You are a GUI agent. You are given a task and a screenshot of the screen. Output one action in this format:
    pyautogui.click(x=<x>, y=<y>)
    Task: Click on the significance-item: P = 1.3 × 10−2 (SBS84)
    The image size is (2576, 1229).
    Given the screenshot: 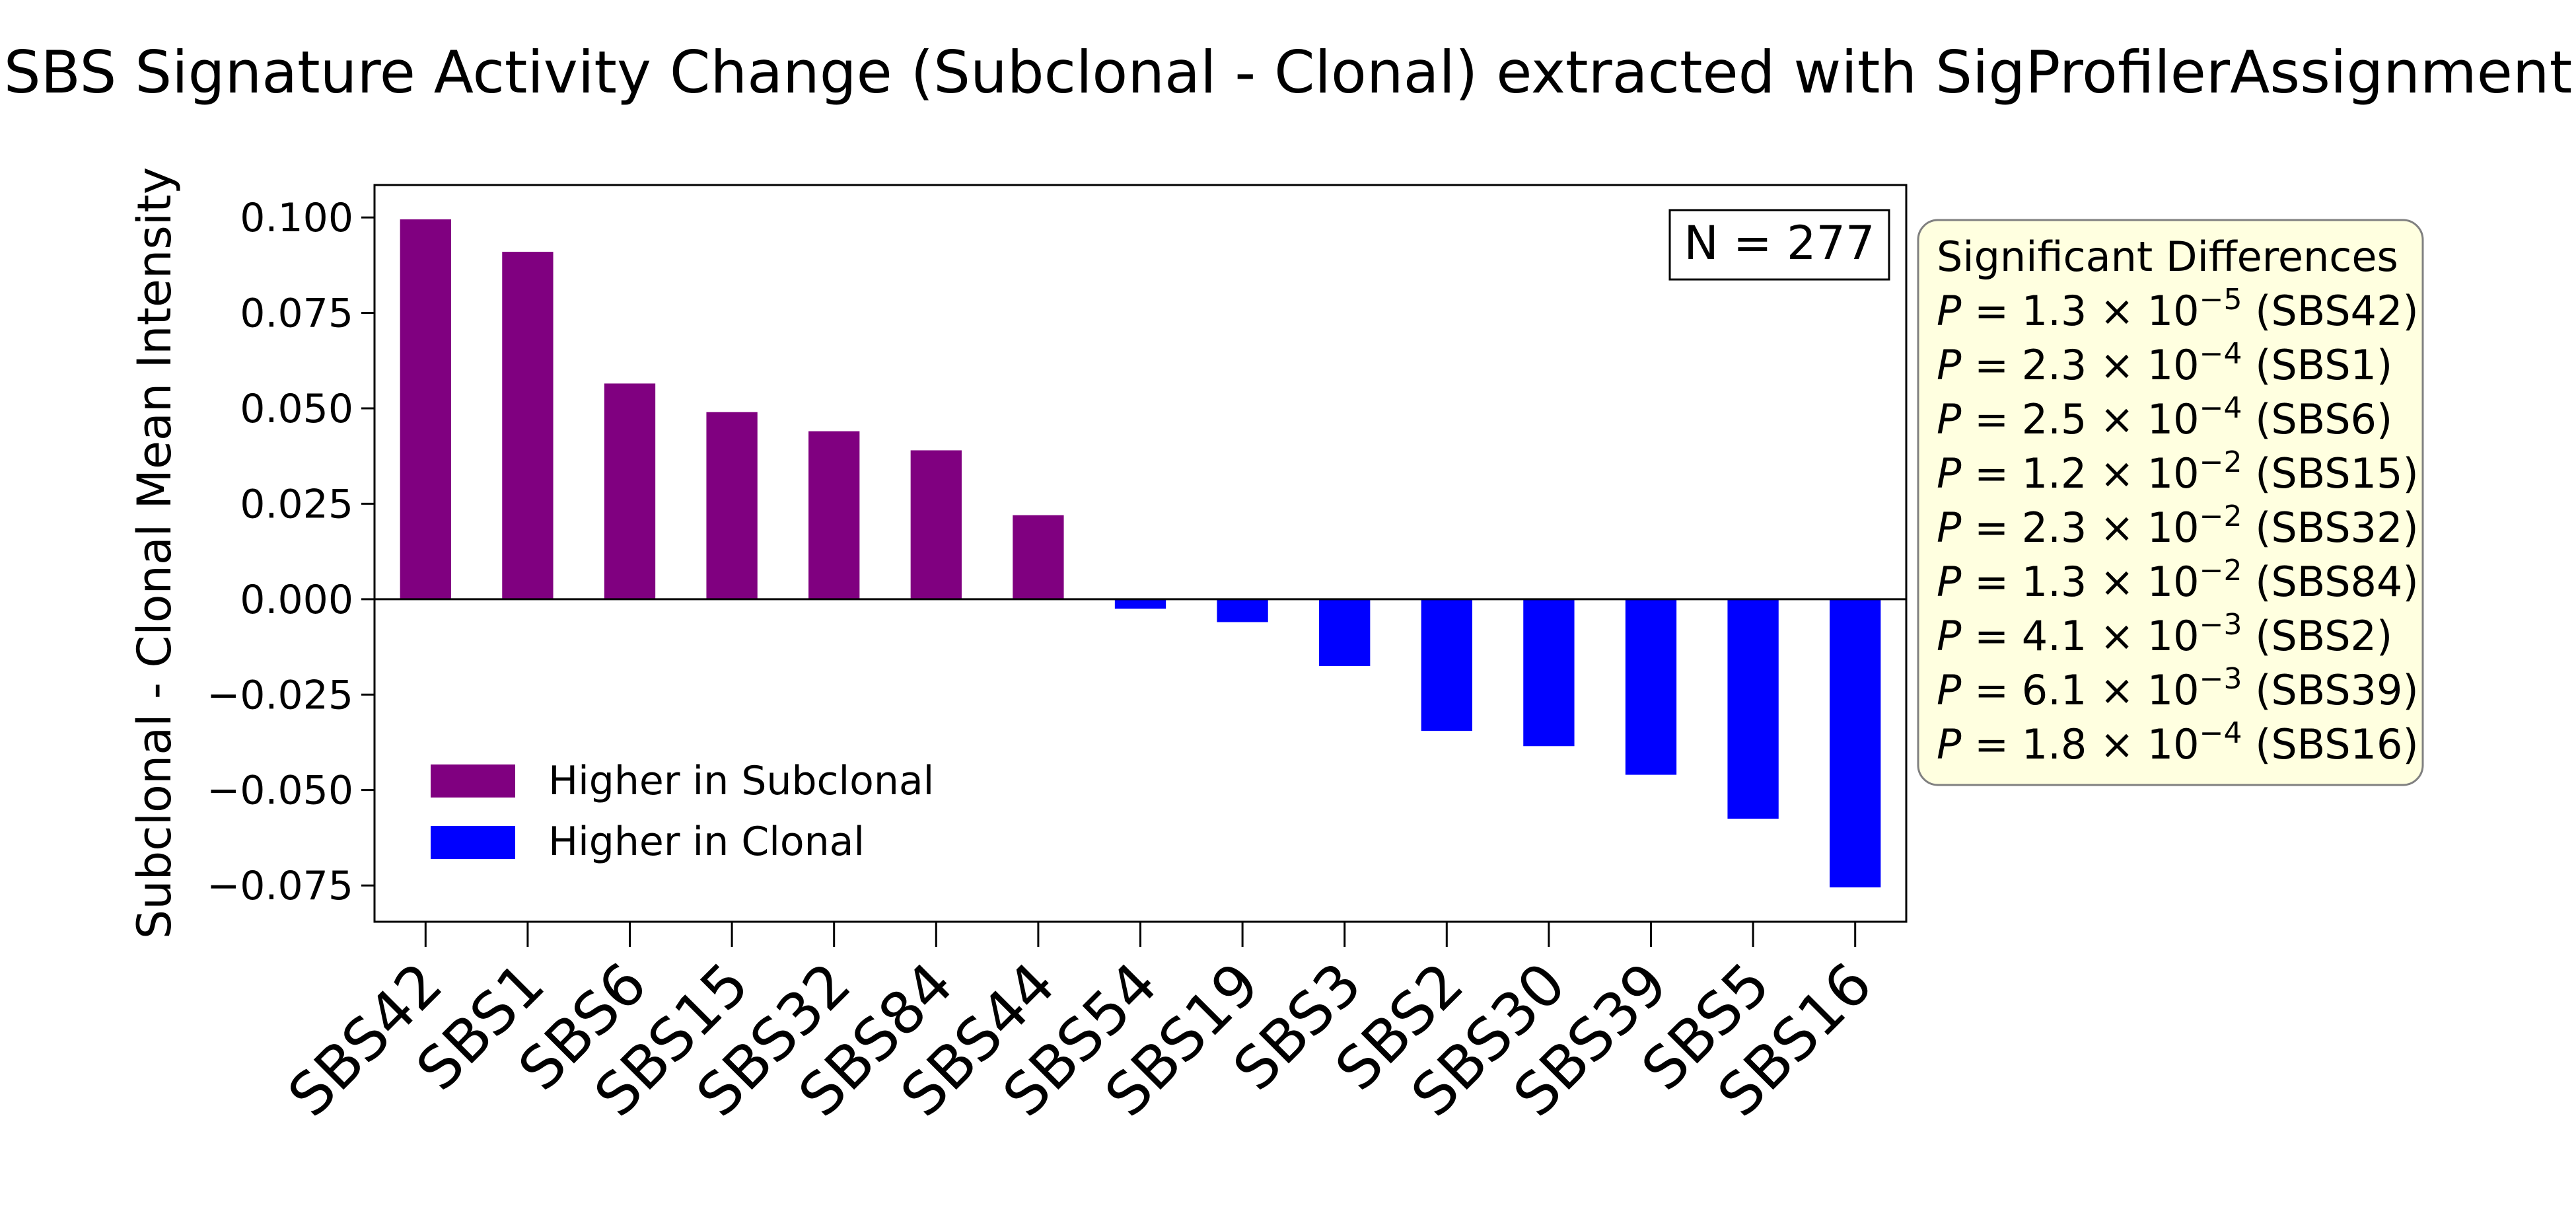 What is the action you would take?
    pyautogui.click(x=2178, y=580)
    